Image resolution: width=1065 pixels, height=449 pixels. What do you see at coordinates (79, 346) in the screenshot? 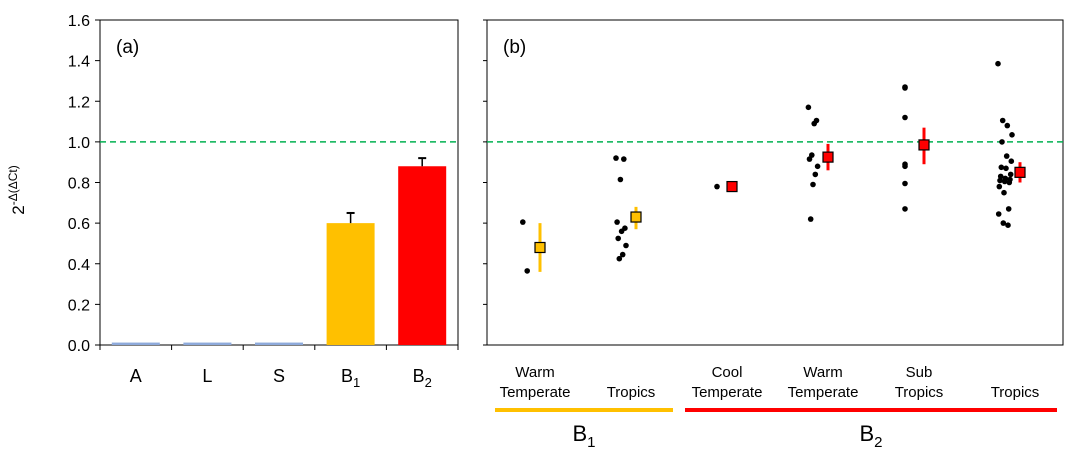
I see `y-tick-label-a: 0.0` at bounding box center [79, 346].